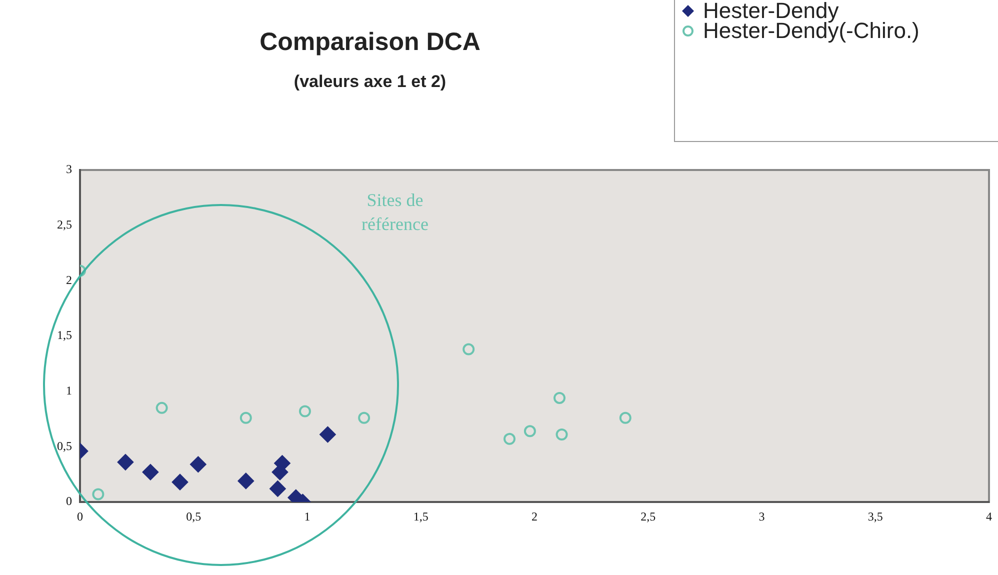  I want to click on x-tick-label: 0, so click(80, 516).